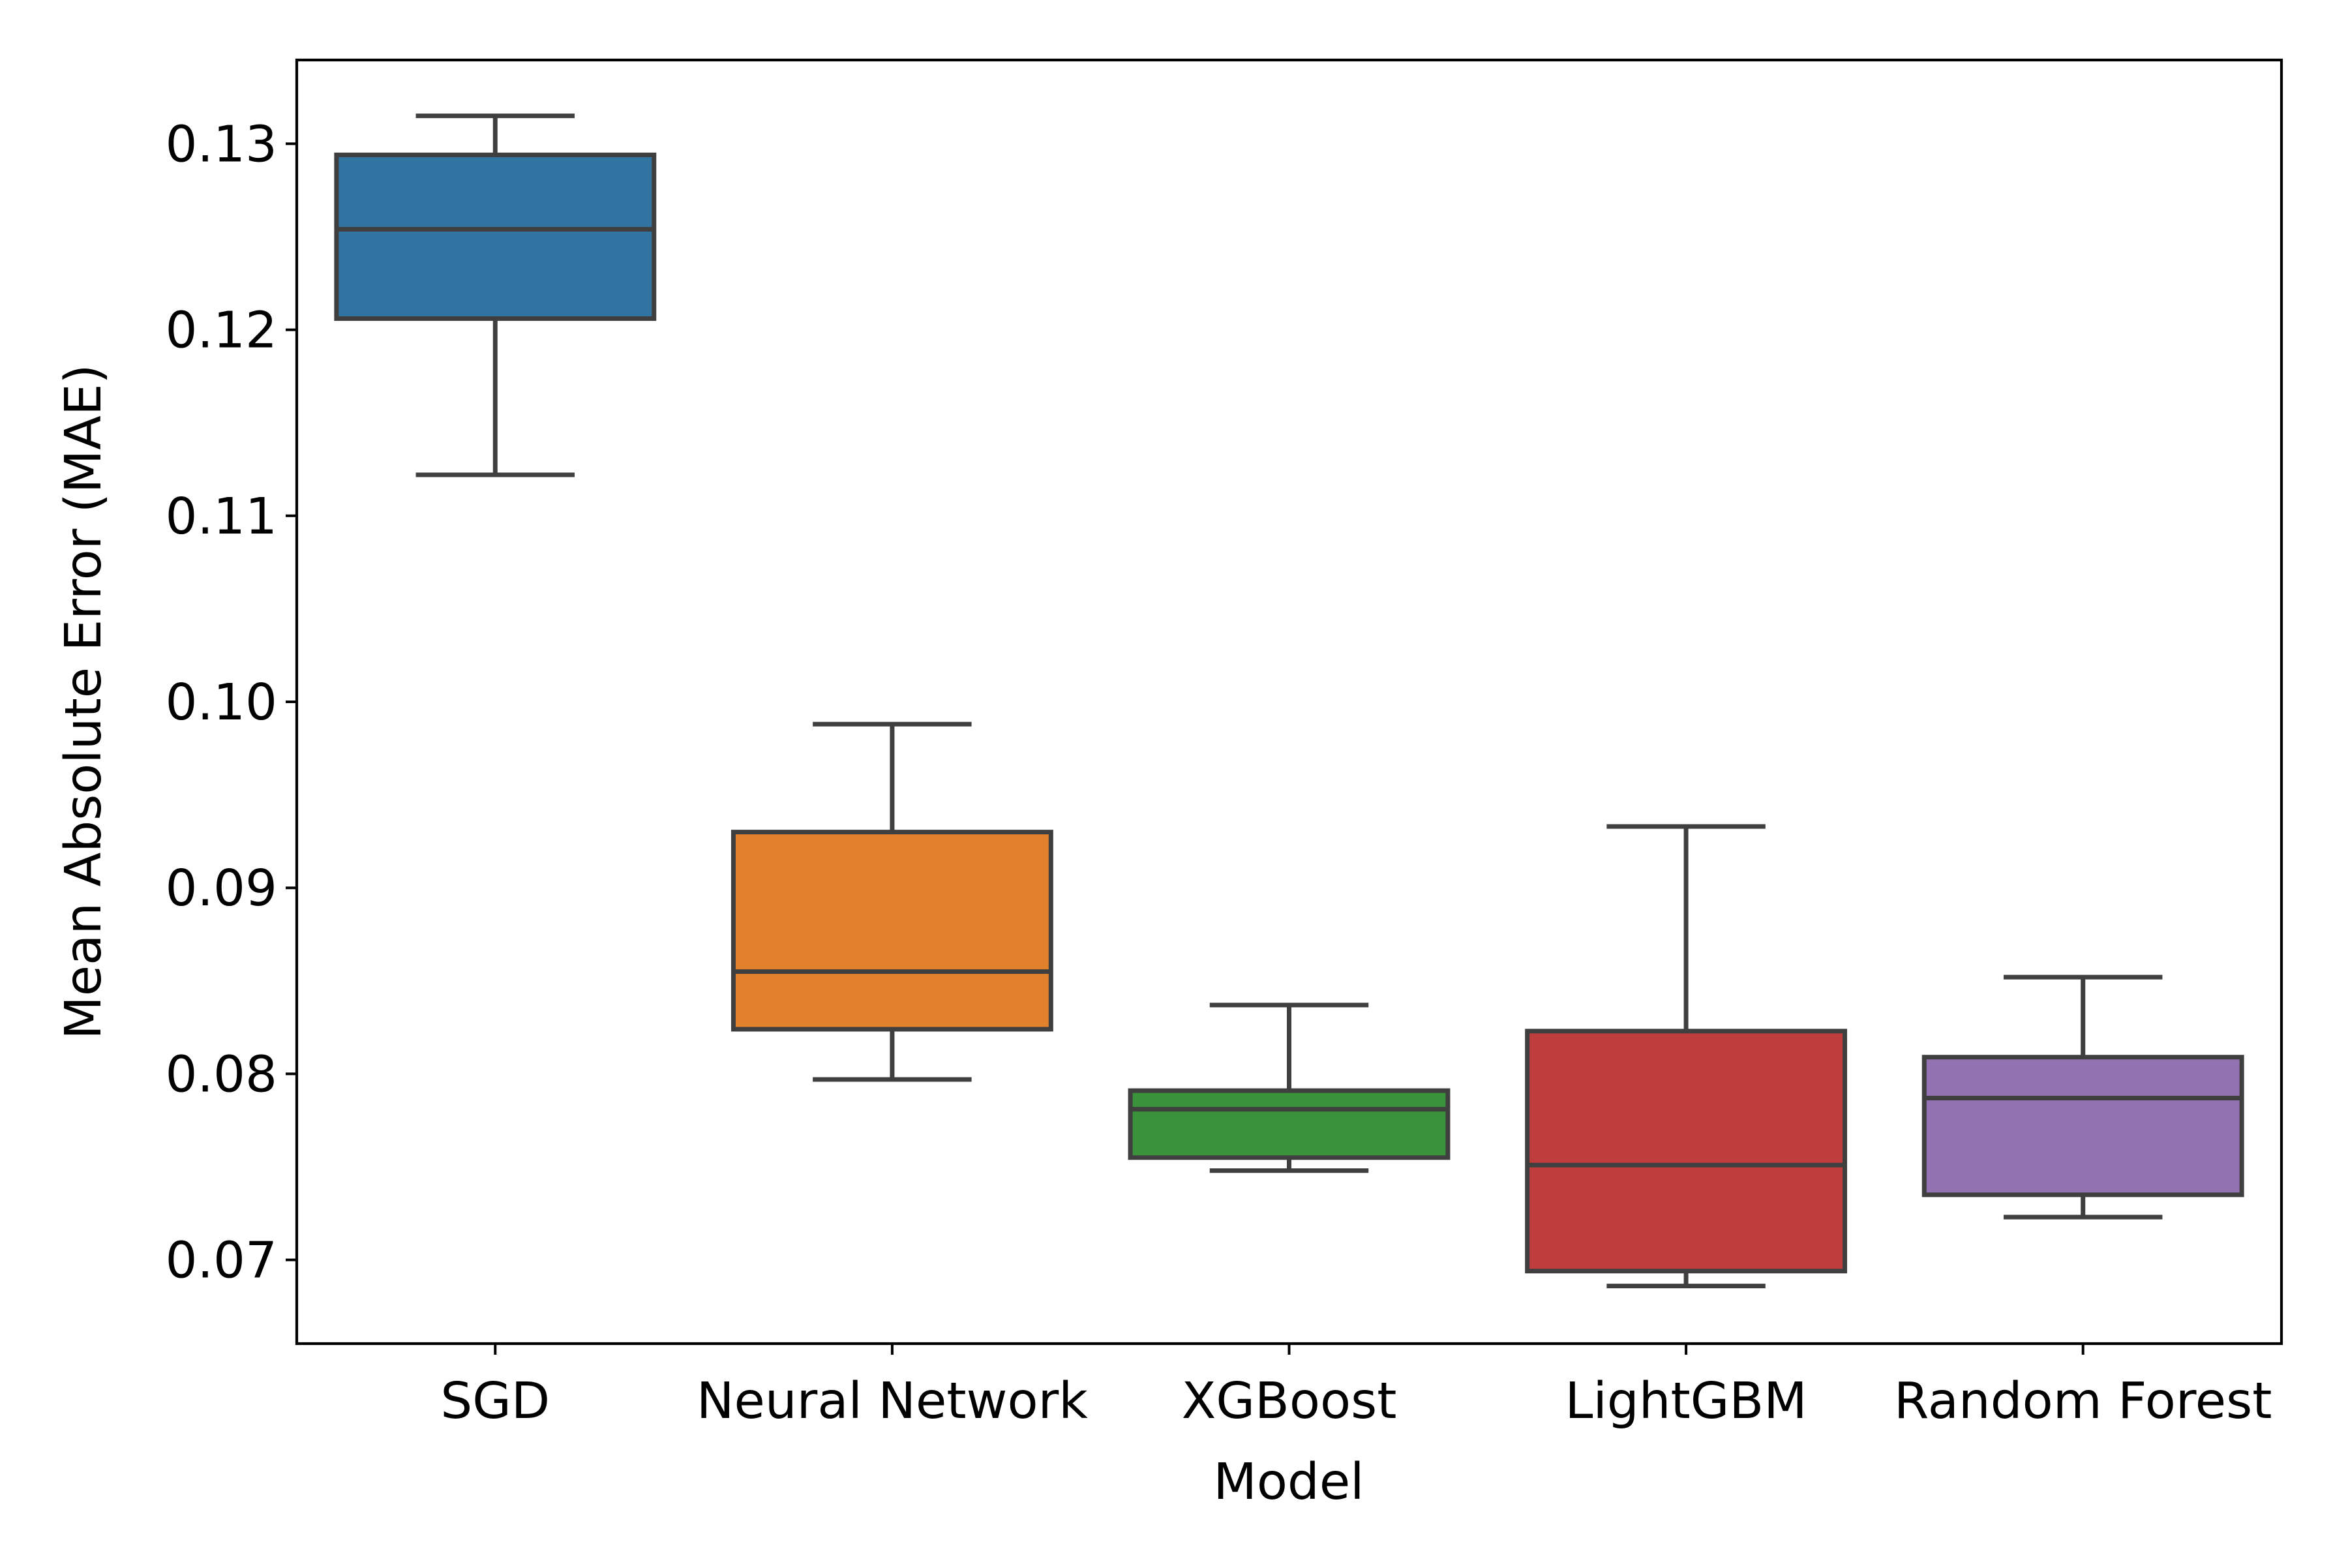  Describe the element at coordinates (222, 144) in the screenshot. I see `y-tick-label: 0.13` at that location.